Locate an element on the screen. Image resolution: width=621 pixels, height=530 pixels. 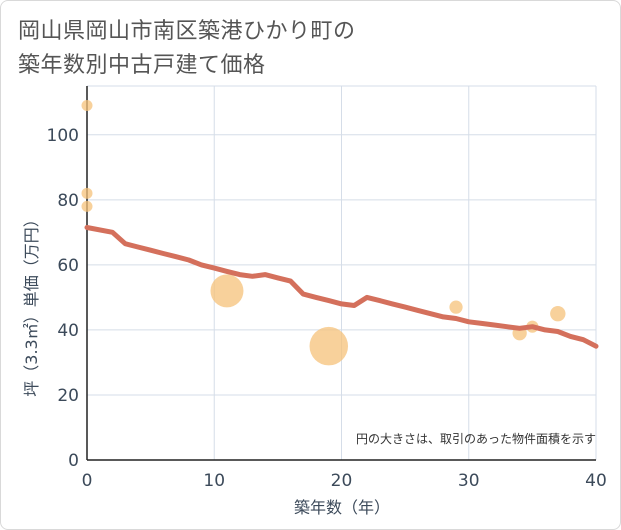
y-axis-title: 坪（3.3㎡）単価（万円） is located at coordinates (31, 303).